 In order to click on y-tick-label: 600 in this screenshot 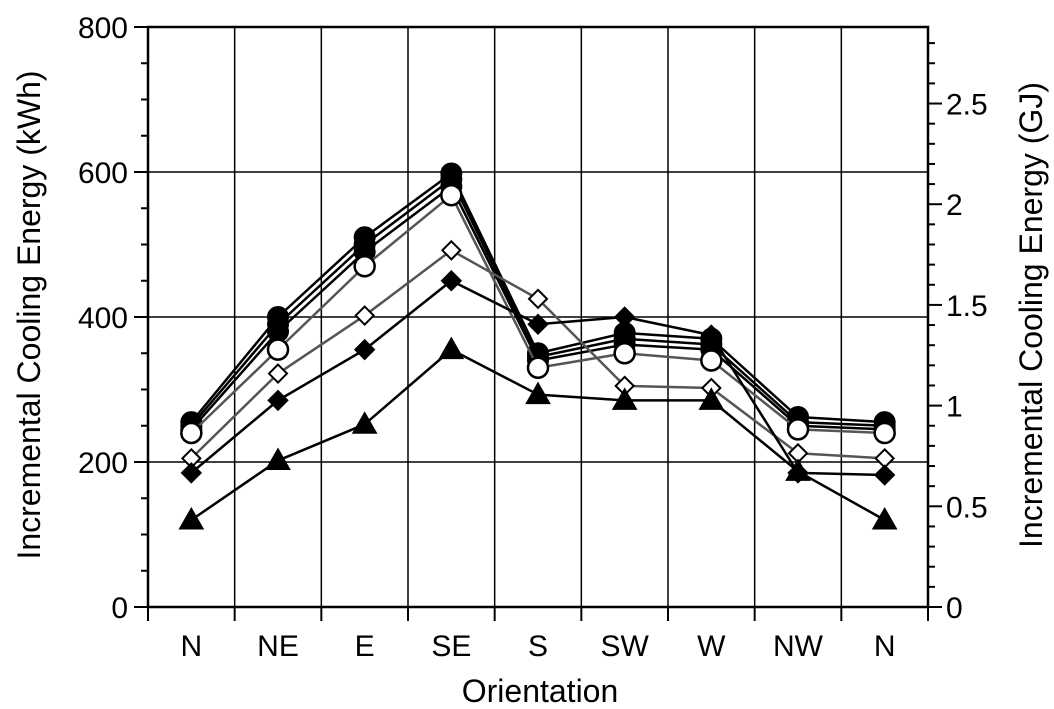, I will do `click(103, 173)`.